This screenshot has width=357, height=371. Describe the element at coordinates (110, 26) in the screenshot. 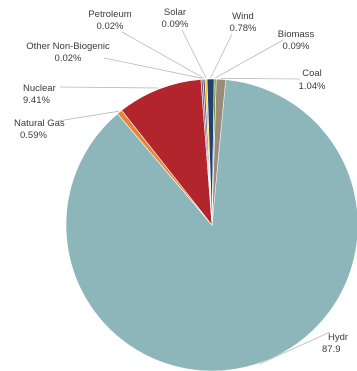

I see `value-petroleum: 0.02%` at that location.